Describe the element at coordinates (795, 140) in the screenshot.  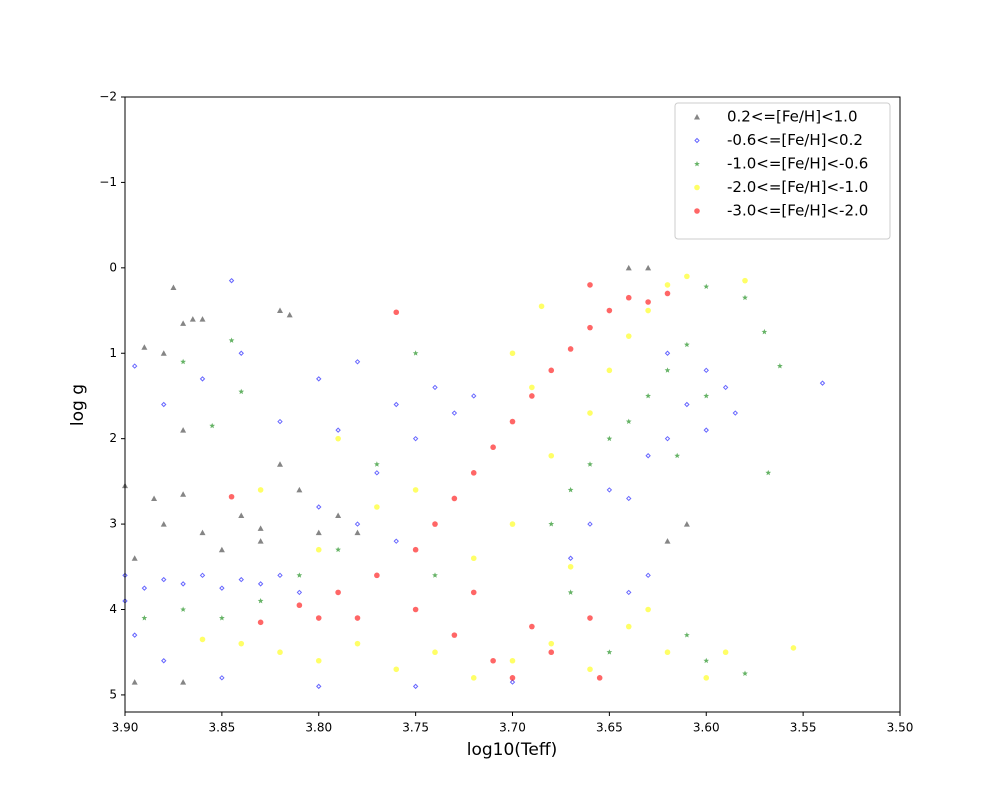
I see `legend-label: -0.6<=[Fe/H]<0.2` at that location.